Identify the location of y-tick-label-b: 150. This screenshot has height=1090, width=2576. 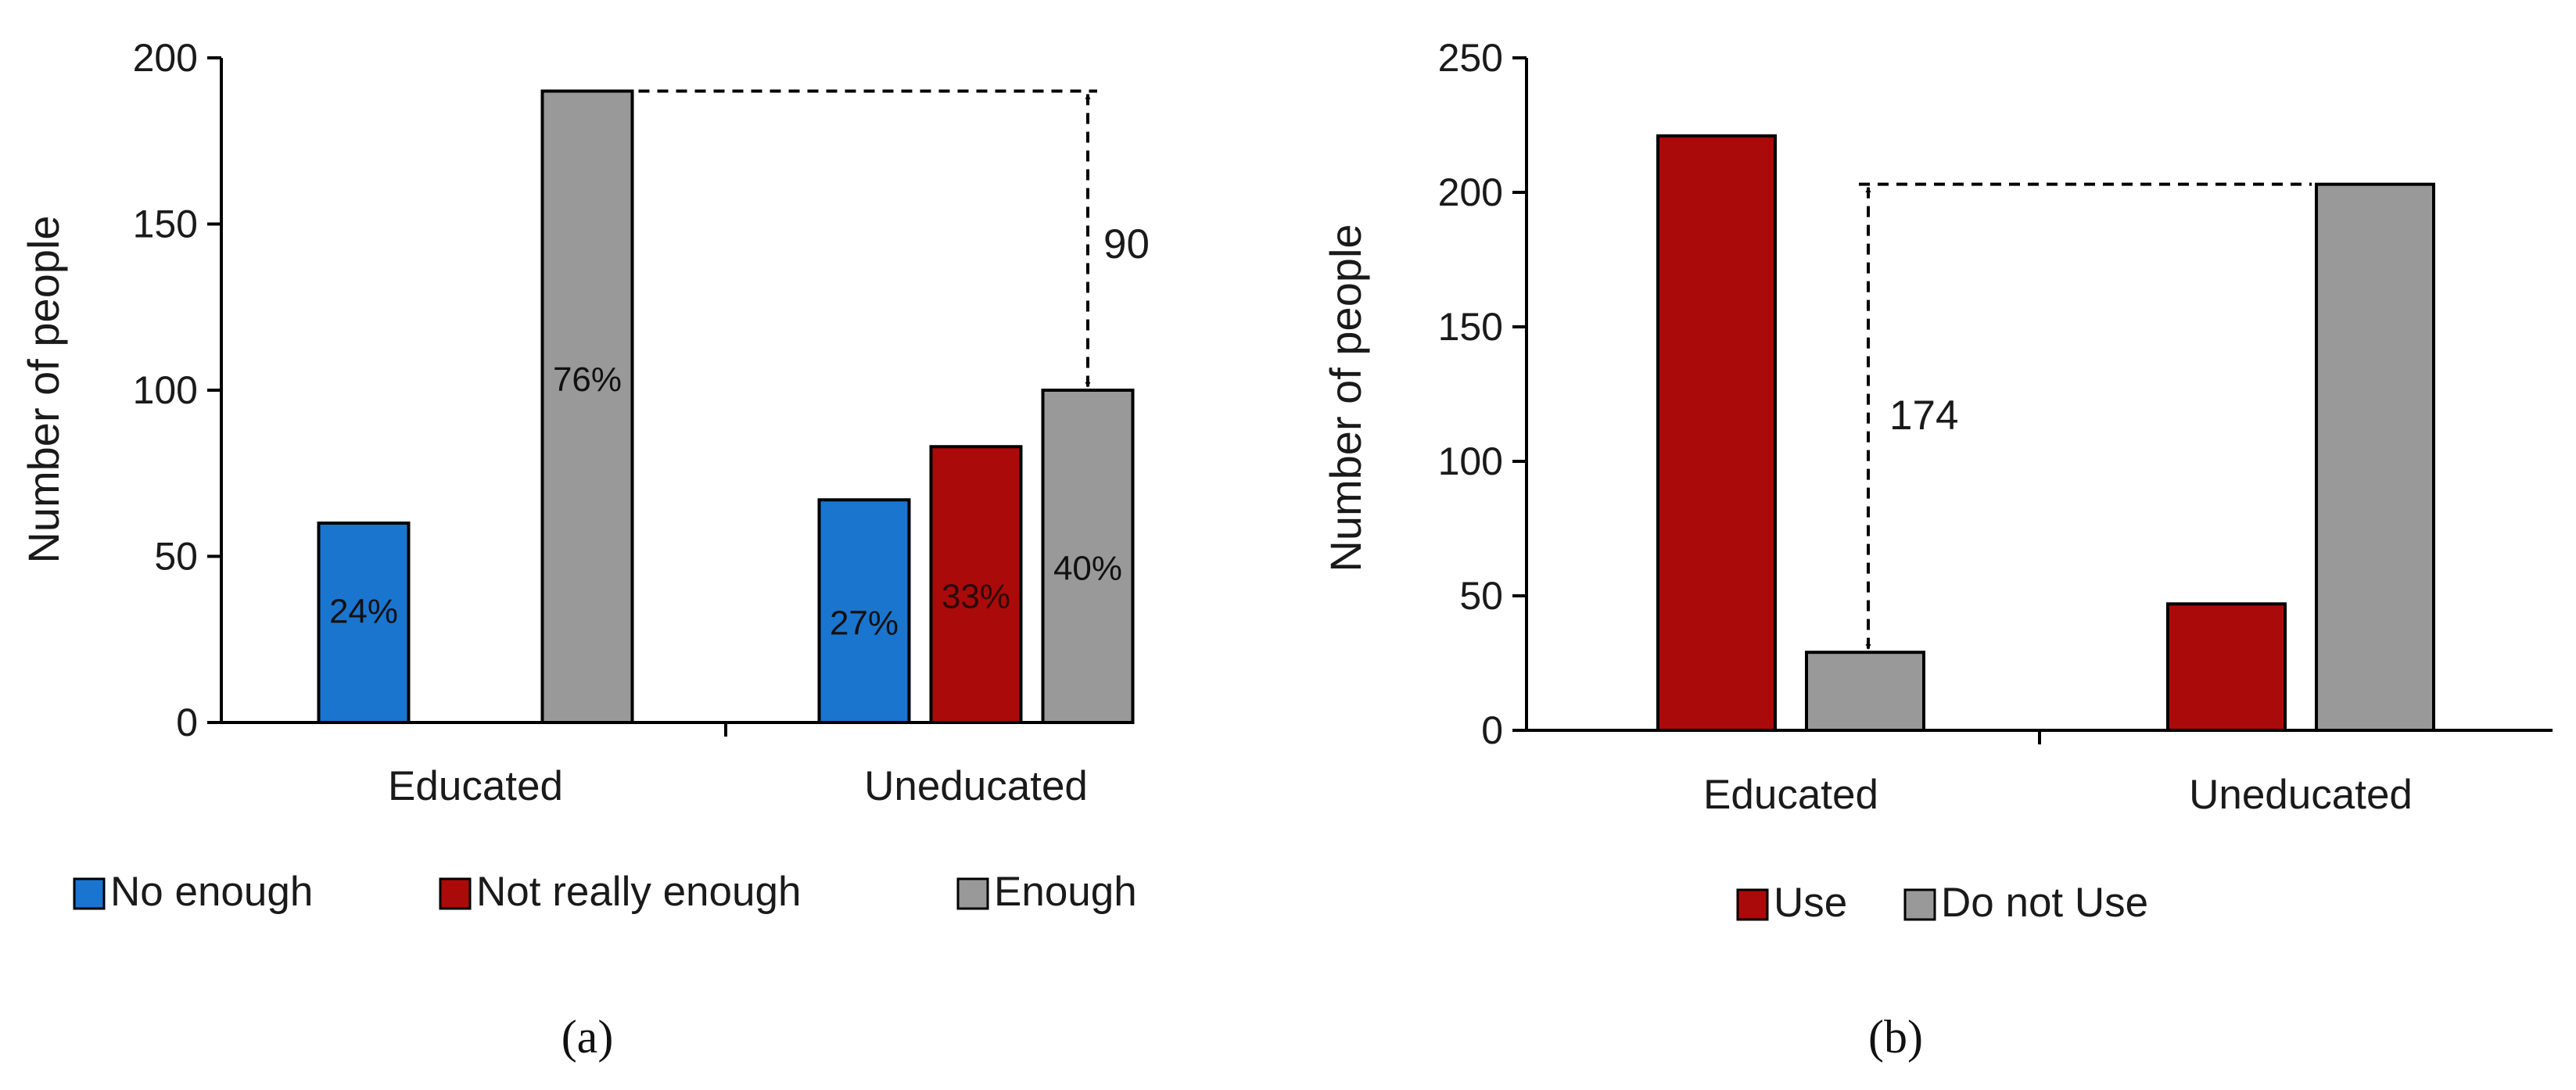
(1470, 327).